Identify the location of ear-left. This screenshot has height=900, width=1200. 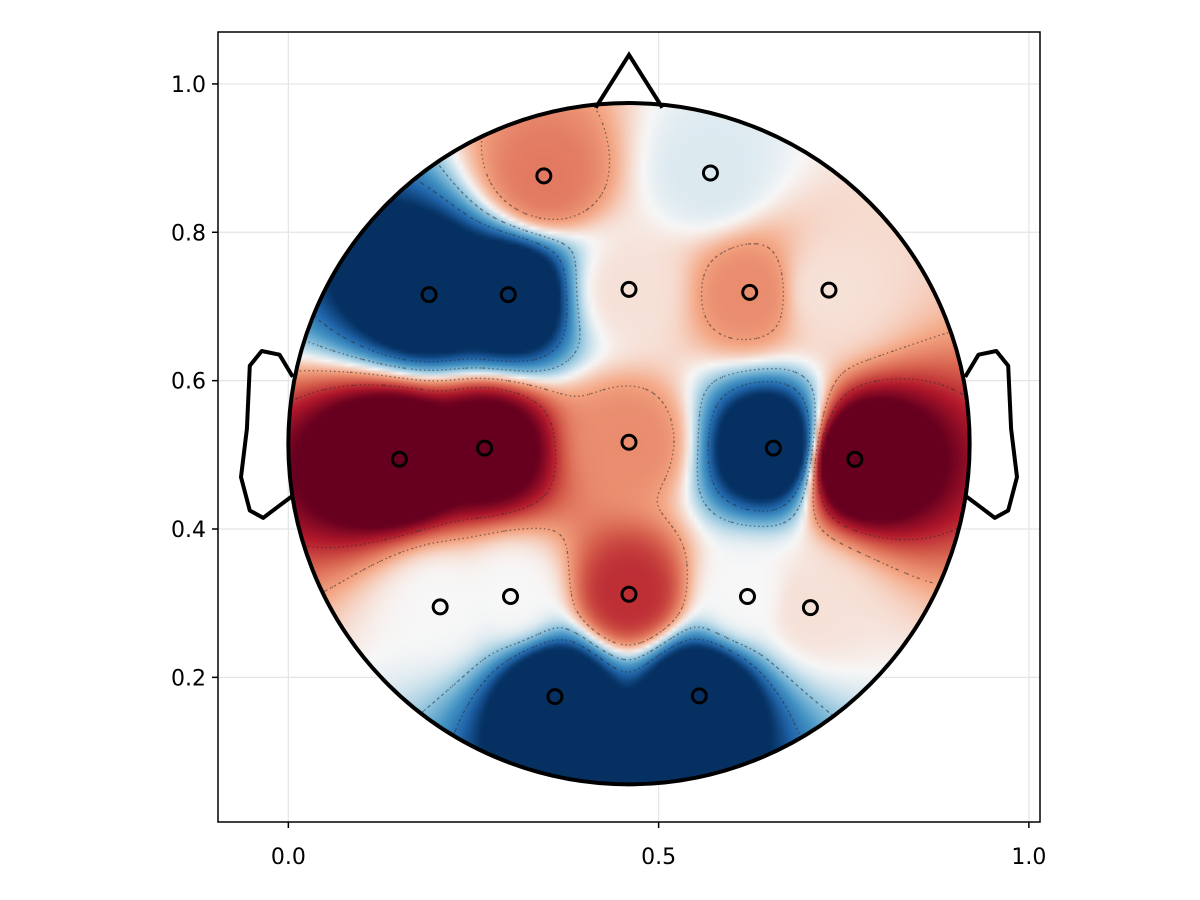
(267, 434).